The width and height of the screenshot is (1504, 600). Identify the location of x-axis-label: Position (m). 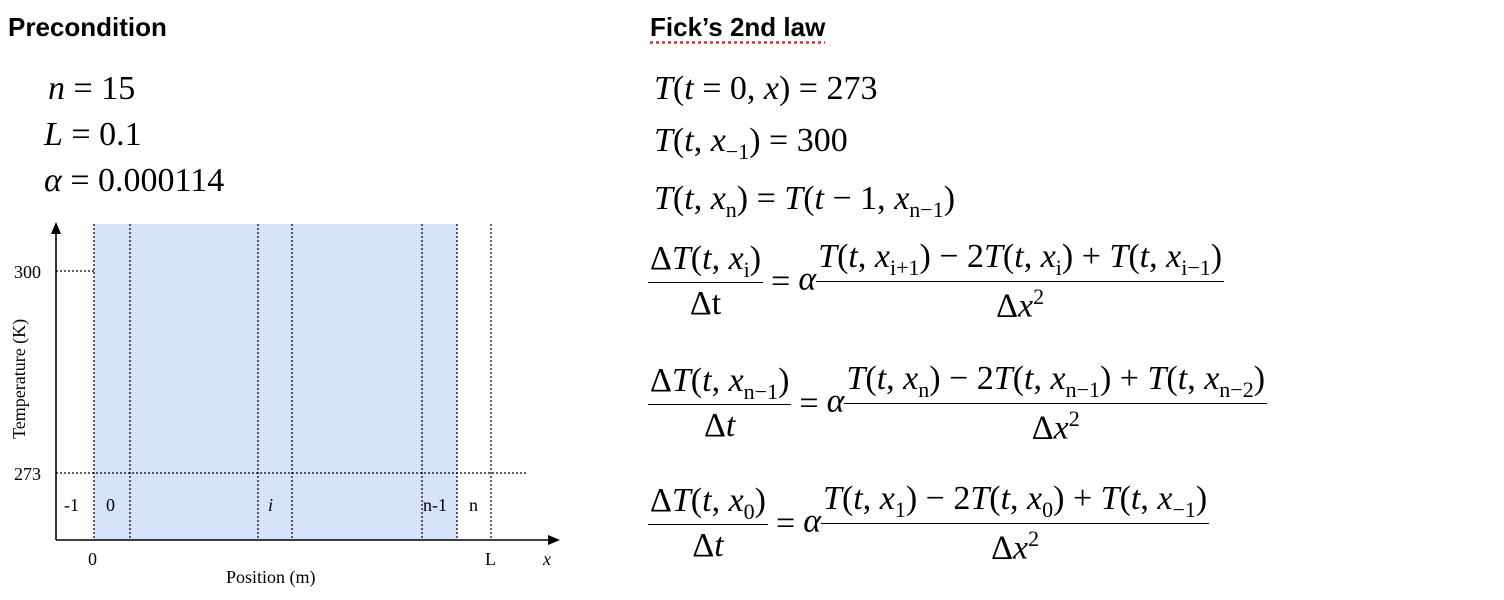
(271, 577).